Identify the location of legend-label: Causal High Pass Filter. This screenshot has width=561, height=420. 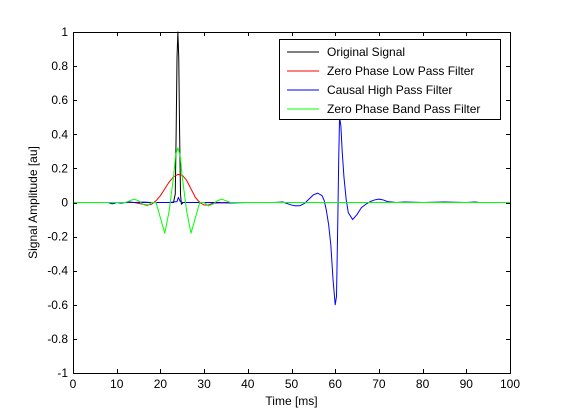
(389, 90).